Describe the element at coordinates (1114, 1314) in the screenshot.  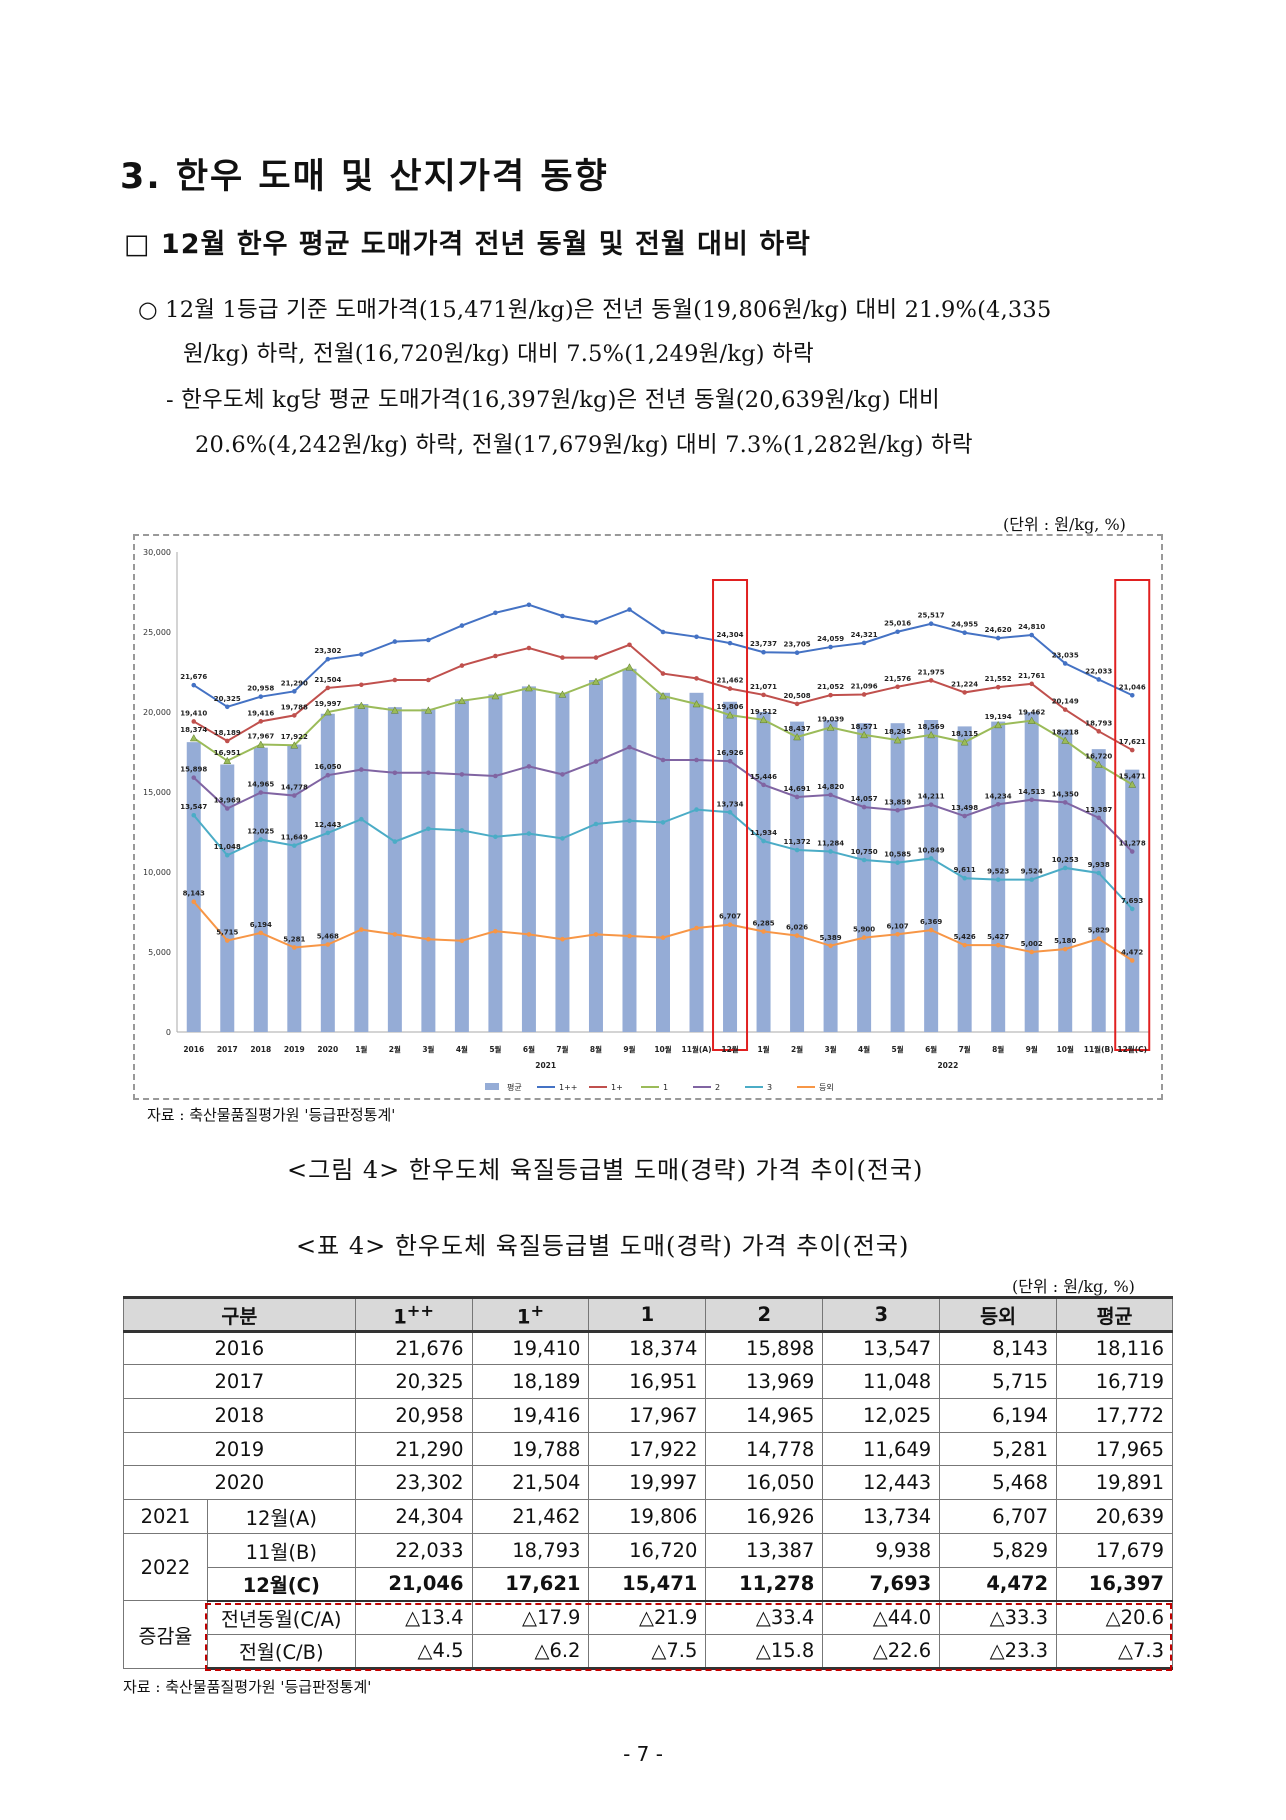
I see `header-avg: 평균` at that location.